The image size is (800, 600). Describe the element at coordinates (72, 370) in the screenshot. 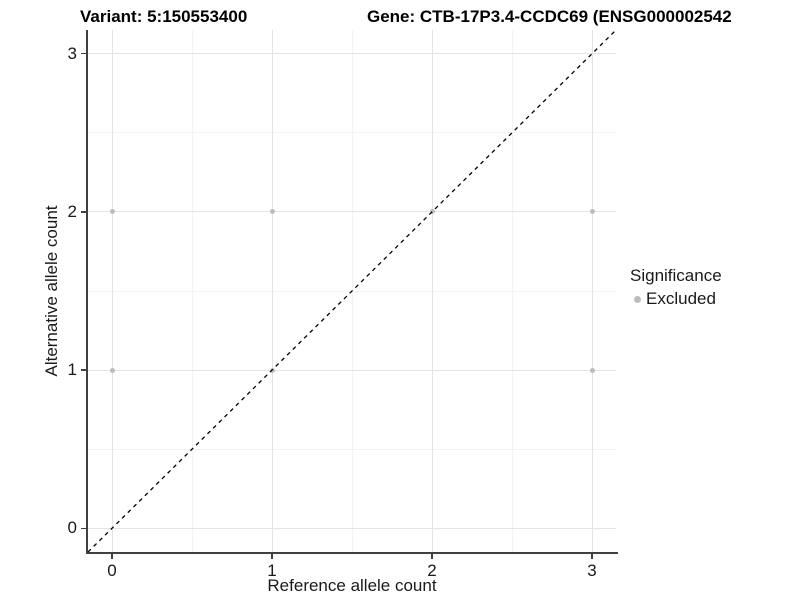

I see `y-tick-label: 1` at that location.